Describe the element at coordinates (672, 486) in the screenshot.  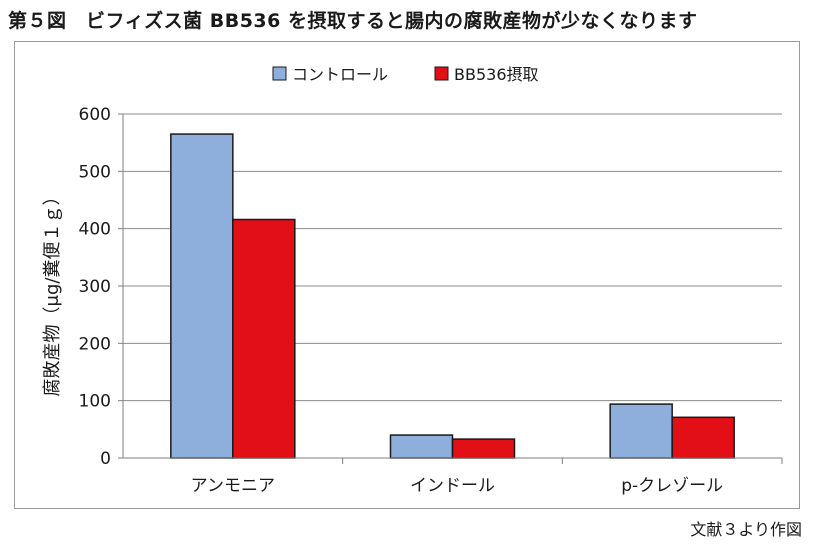
I see `x-tick-label: p-クレゾール` at that location.